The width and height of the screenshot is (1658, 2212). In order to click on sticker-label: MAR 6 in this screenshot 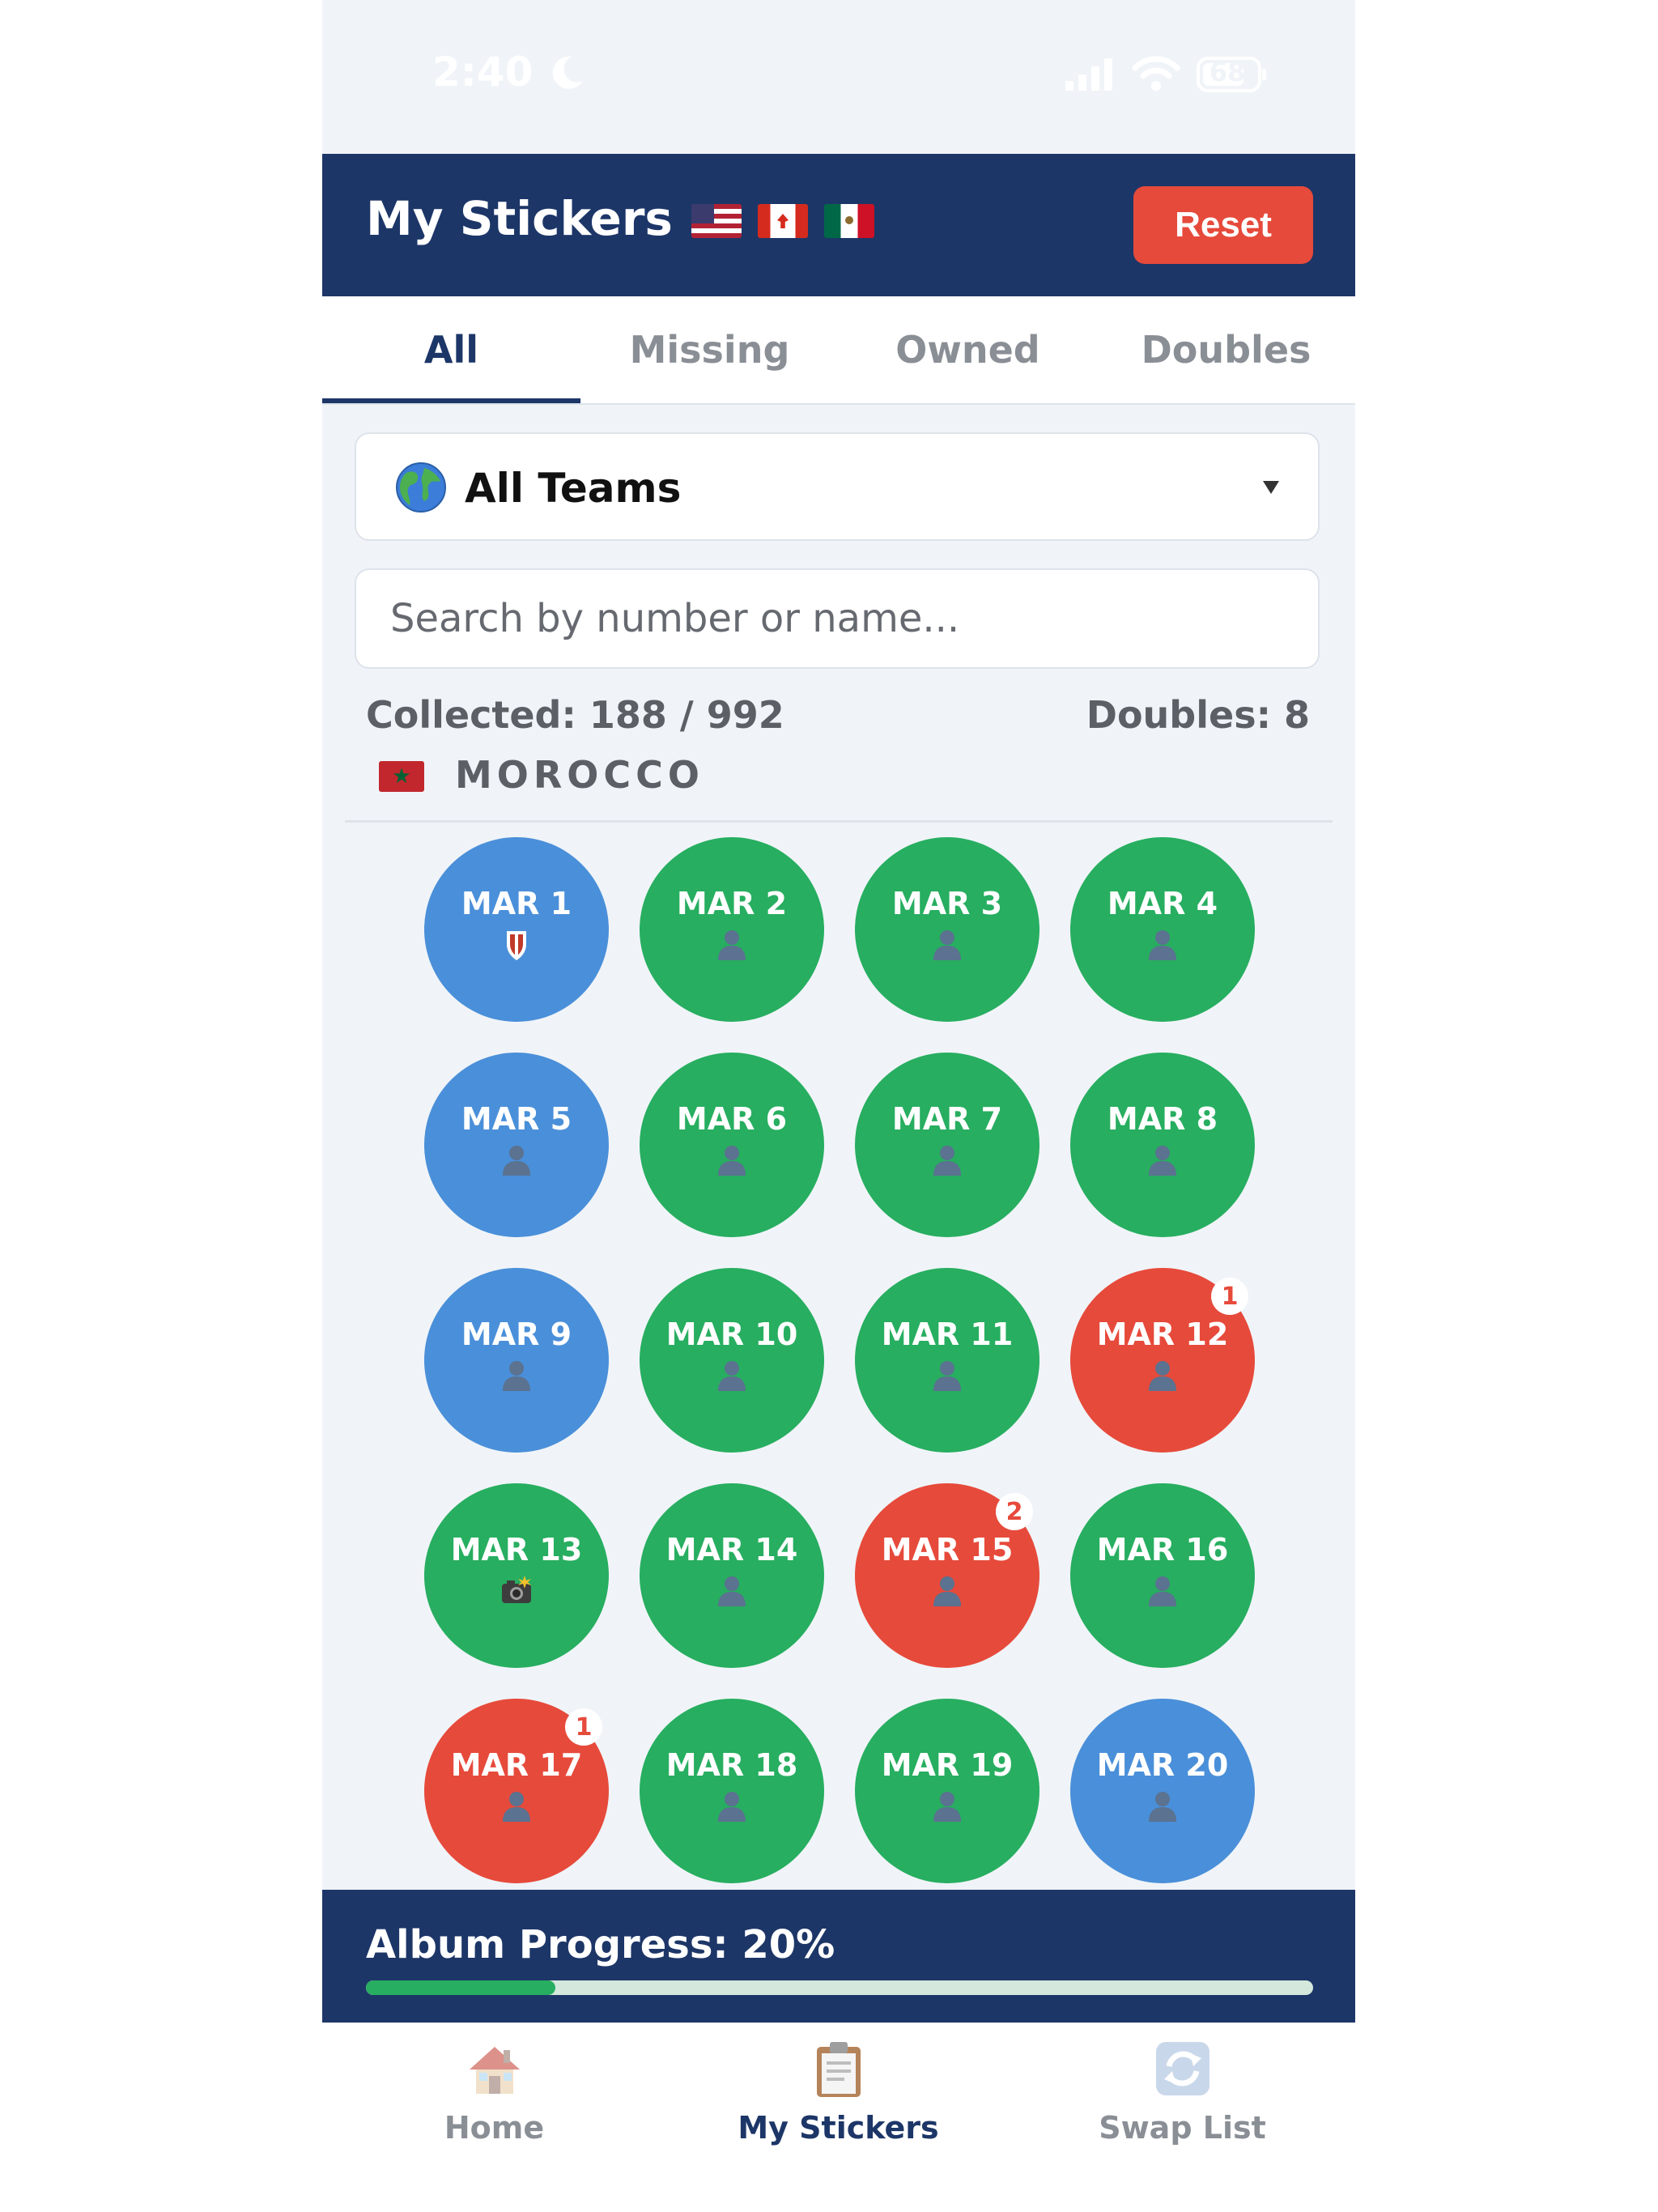, I will do `click(732, 1119)`.